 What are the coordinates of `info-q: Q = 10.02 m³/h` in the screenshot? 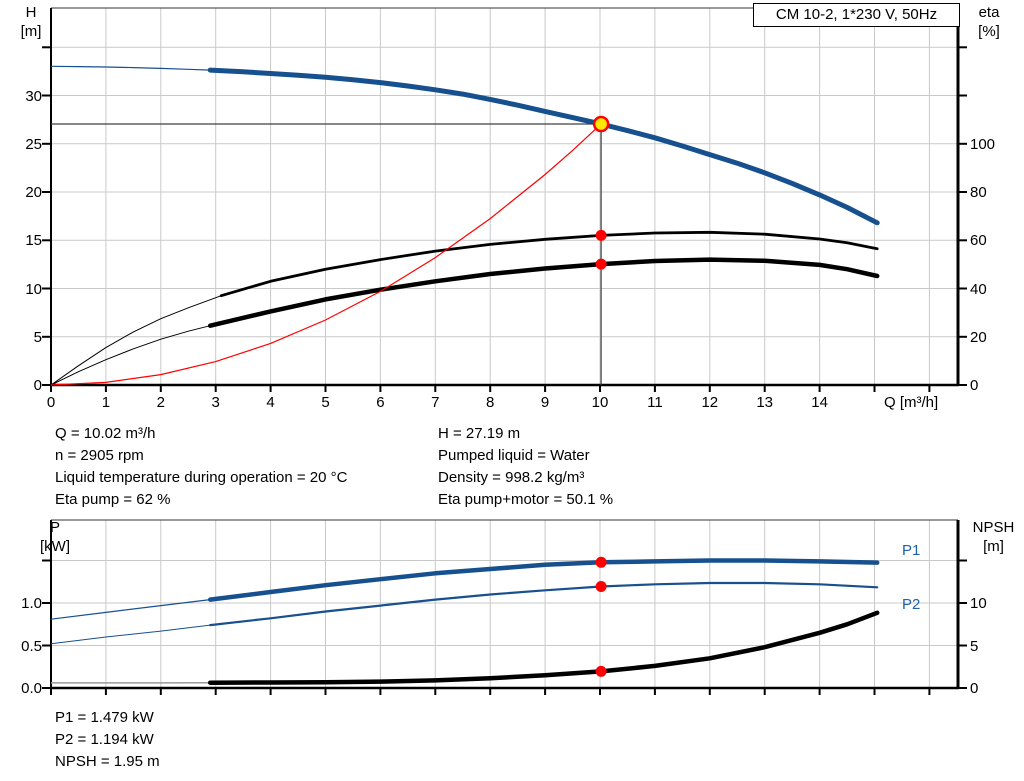 It's located at (105, 433).